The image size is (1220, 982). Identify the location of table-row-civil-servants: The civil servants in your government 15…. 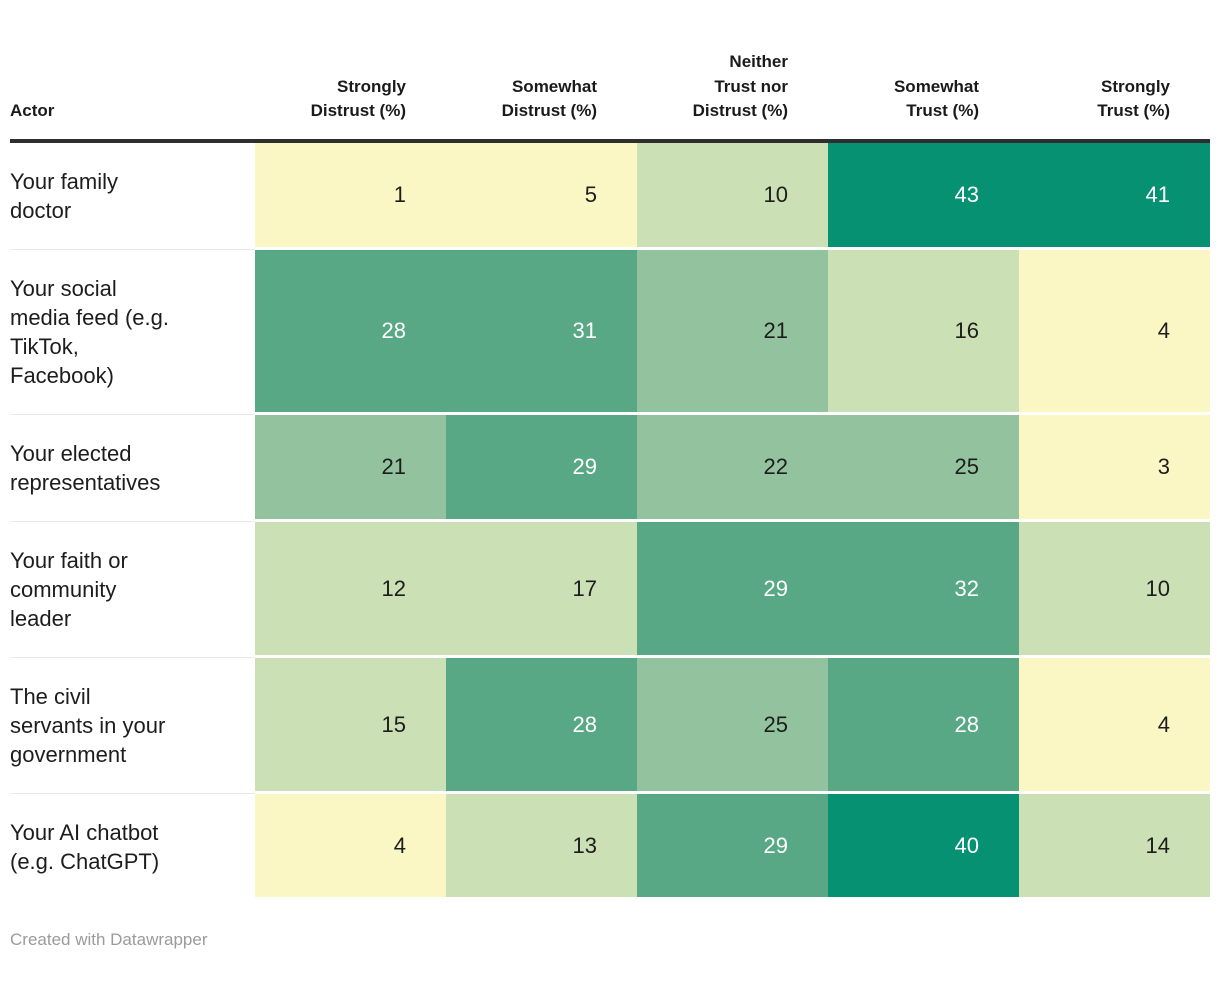
(610, 726).